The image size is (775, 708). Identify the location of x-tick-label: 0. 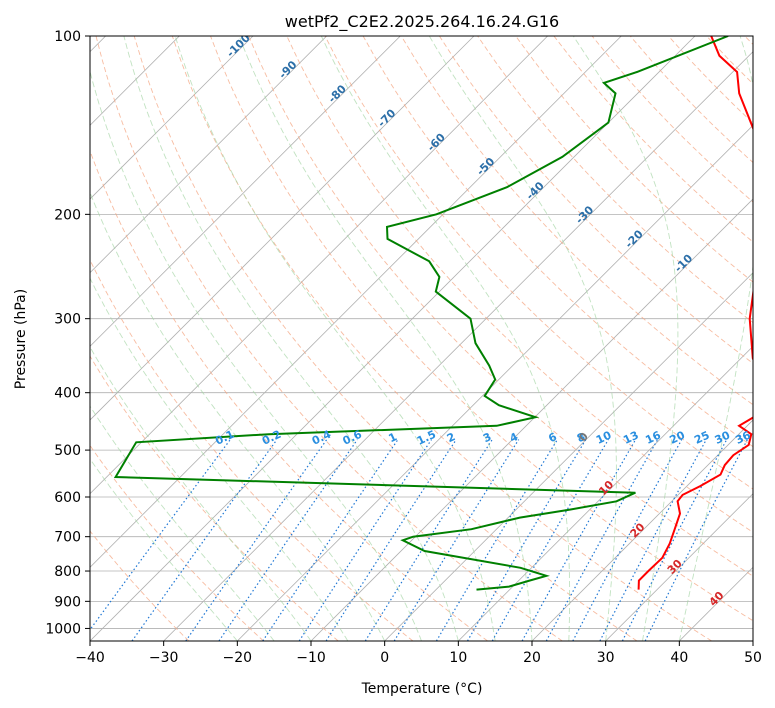
(384, 658).